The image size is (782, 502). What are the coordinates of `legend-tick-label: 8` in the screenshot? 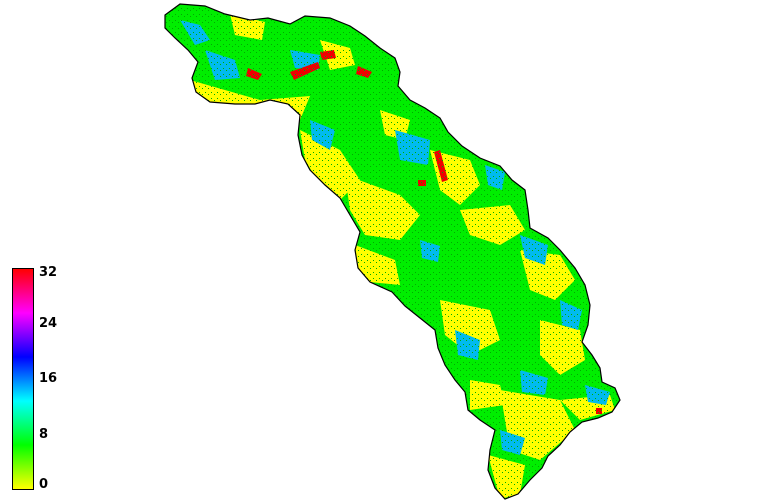 It's located at (44, 434).